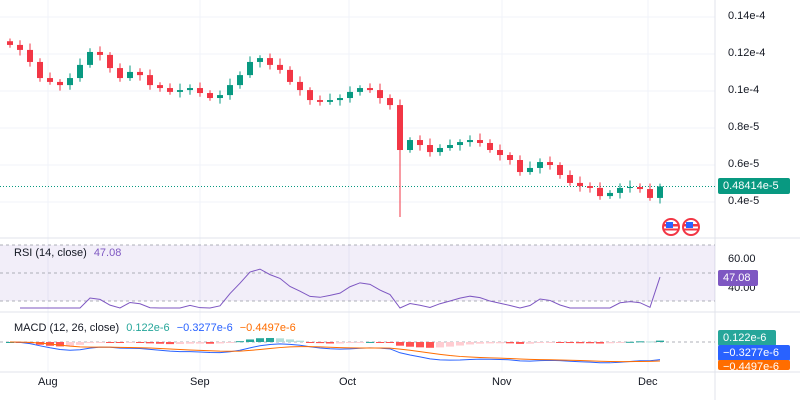  Describe the element at coordinates (648, 382) in the screenshot. I see `time-tick-label: Dec` at that location.